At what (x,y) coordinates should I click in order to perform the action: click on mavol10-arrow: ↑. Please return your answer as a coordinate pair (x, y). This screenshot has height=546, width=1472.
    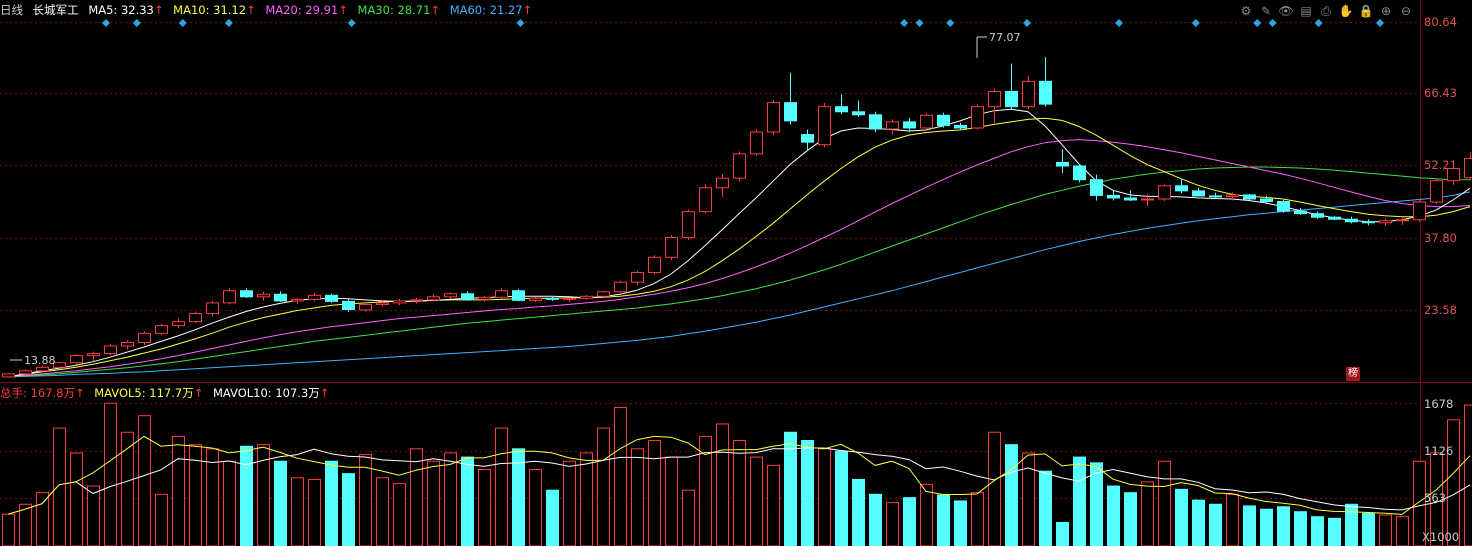
    Looking at the image, I should click on (324, 393).